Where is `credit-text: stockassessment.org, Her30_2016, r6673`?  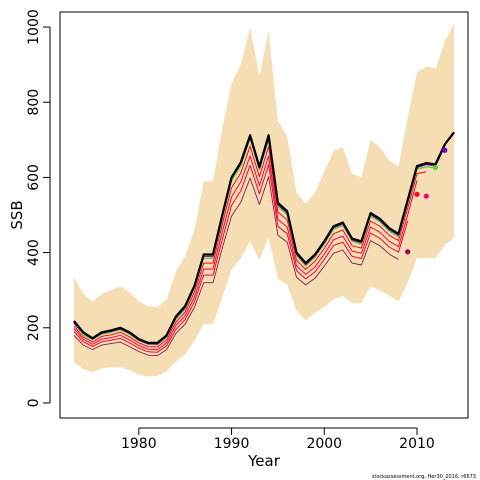
credit-text: stockassessment.org, Her30_2016, r6673 is located at coordinates (424, 477).